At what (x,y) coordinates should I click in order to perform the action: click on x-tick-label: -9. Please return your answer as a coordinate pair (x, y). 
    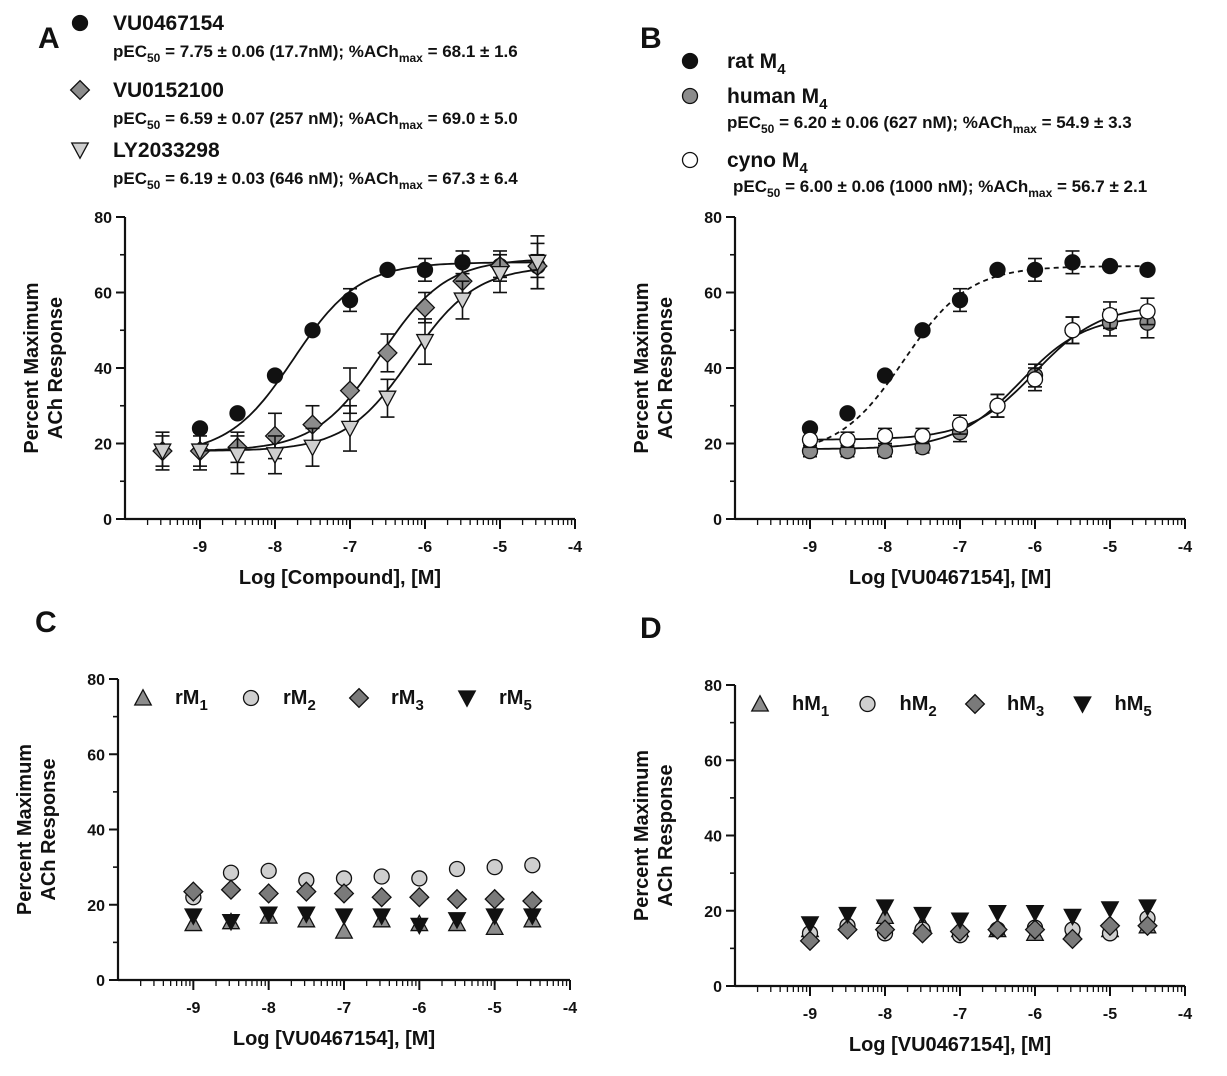
    Looking at the image, I should click on (193, 1008).